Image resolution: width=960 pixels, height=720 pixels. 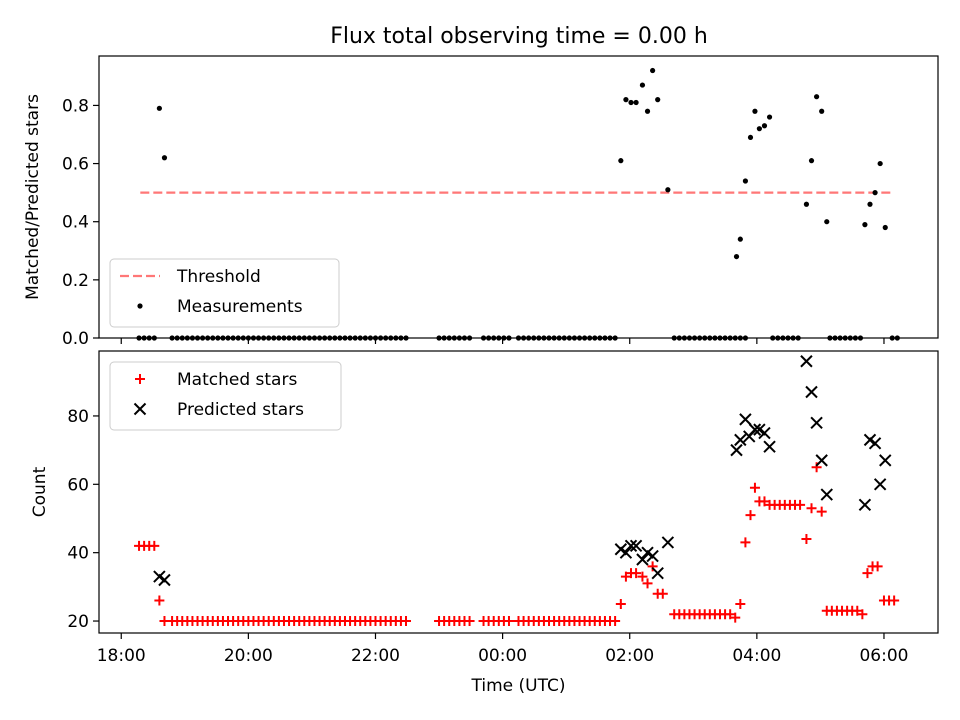 What do you see at coordinates (248, 656) in the screenshot?
I see `x-tick-label: 20:00` at bounding box center [248, 656].